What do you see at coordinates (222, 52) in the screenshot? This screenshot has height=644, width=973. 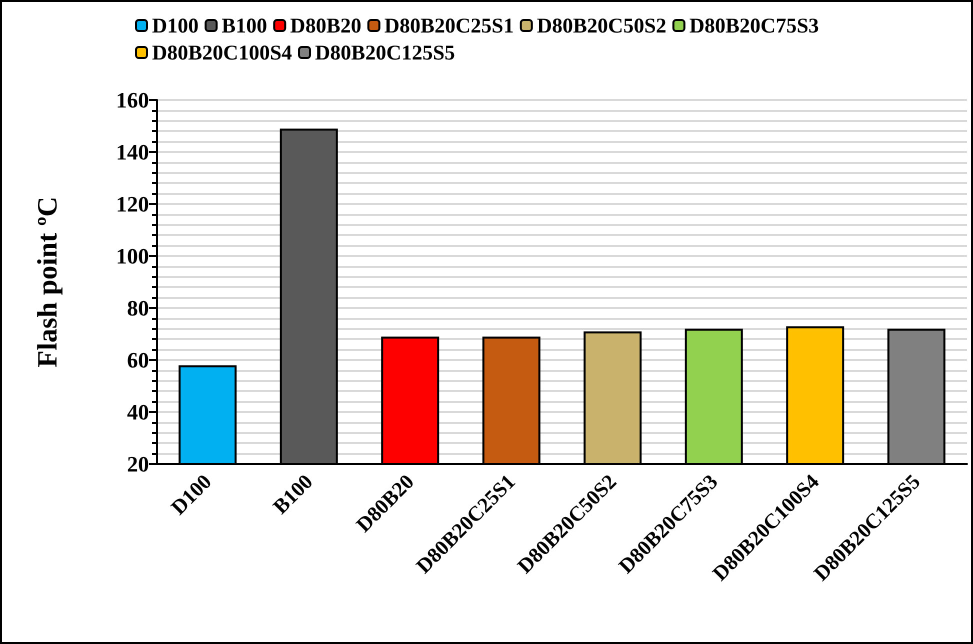 I see `legend-label: D80B20C100S4` at bounding box center [222, 52].